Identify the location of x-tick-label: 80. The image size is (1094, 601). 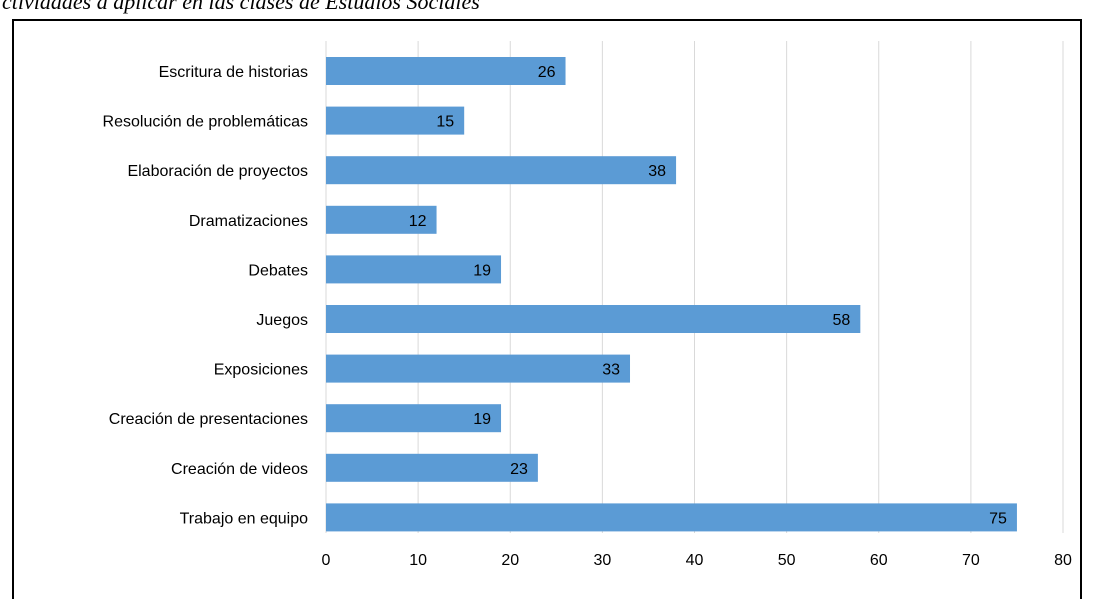
(1063, 560).